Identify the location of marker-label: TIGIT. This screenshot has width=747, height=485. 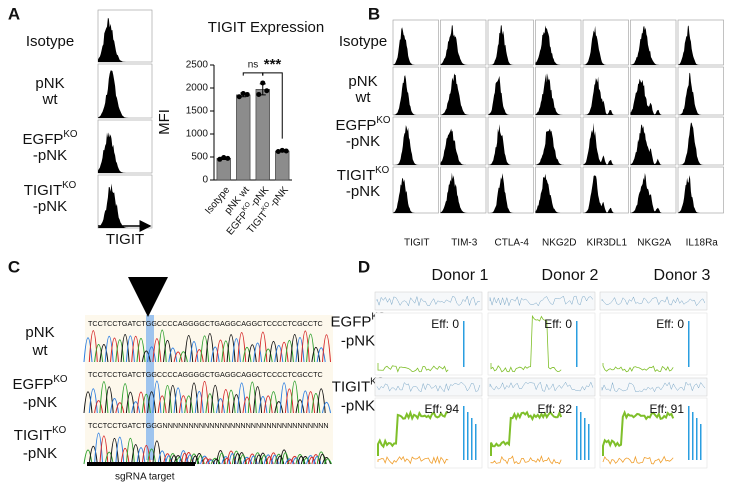
(417, 243).